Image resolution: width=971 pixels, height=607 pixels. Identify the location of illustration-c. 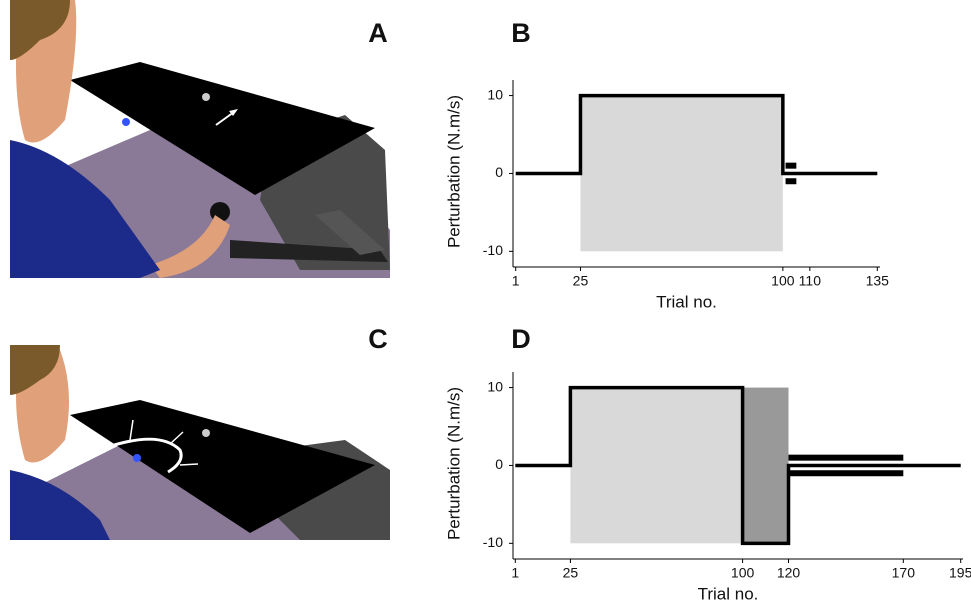
(200, 442).